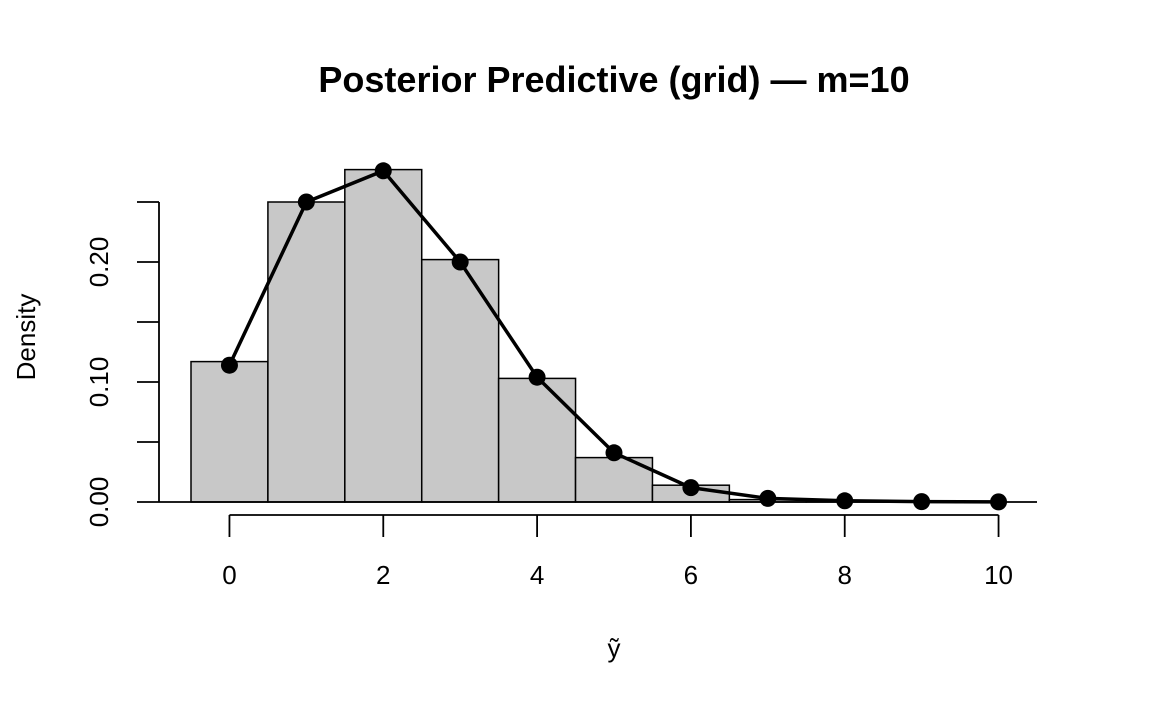 The height and width of the screenshot is (711, 1152). Describe the element at coordinates (229, 575) in the screenshot. I see `x-tick-label: 0` at that location.